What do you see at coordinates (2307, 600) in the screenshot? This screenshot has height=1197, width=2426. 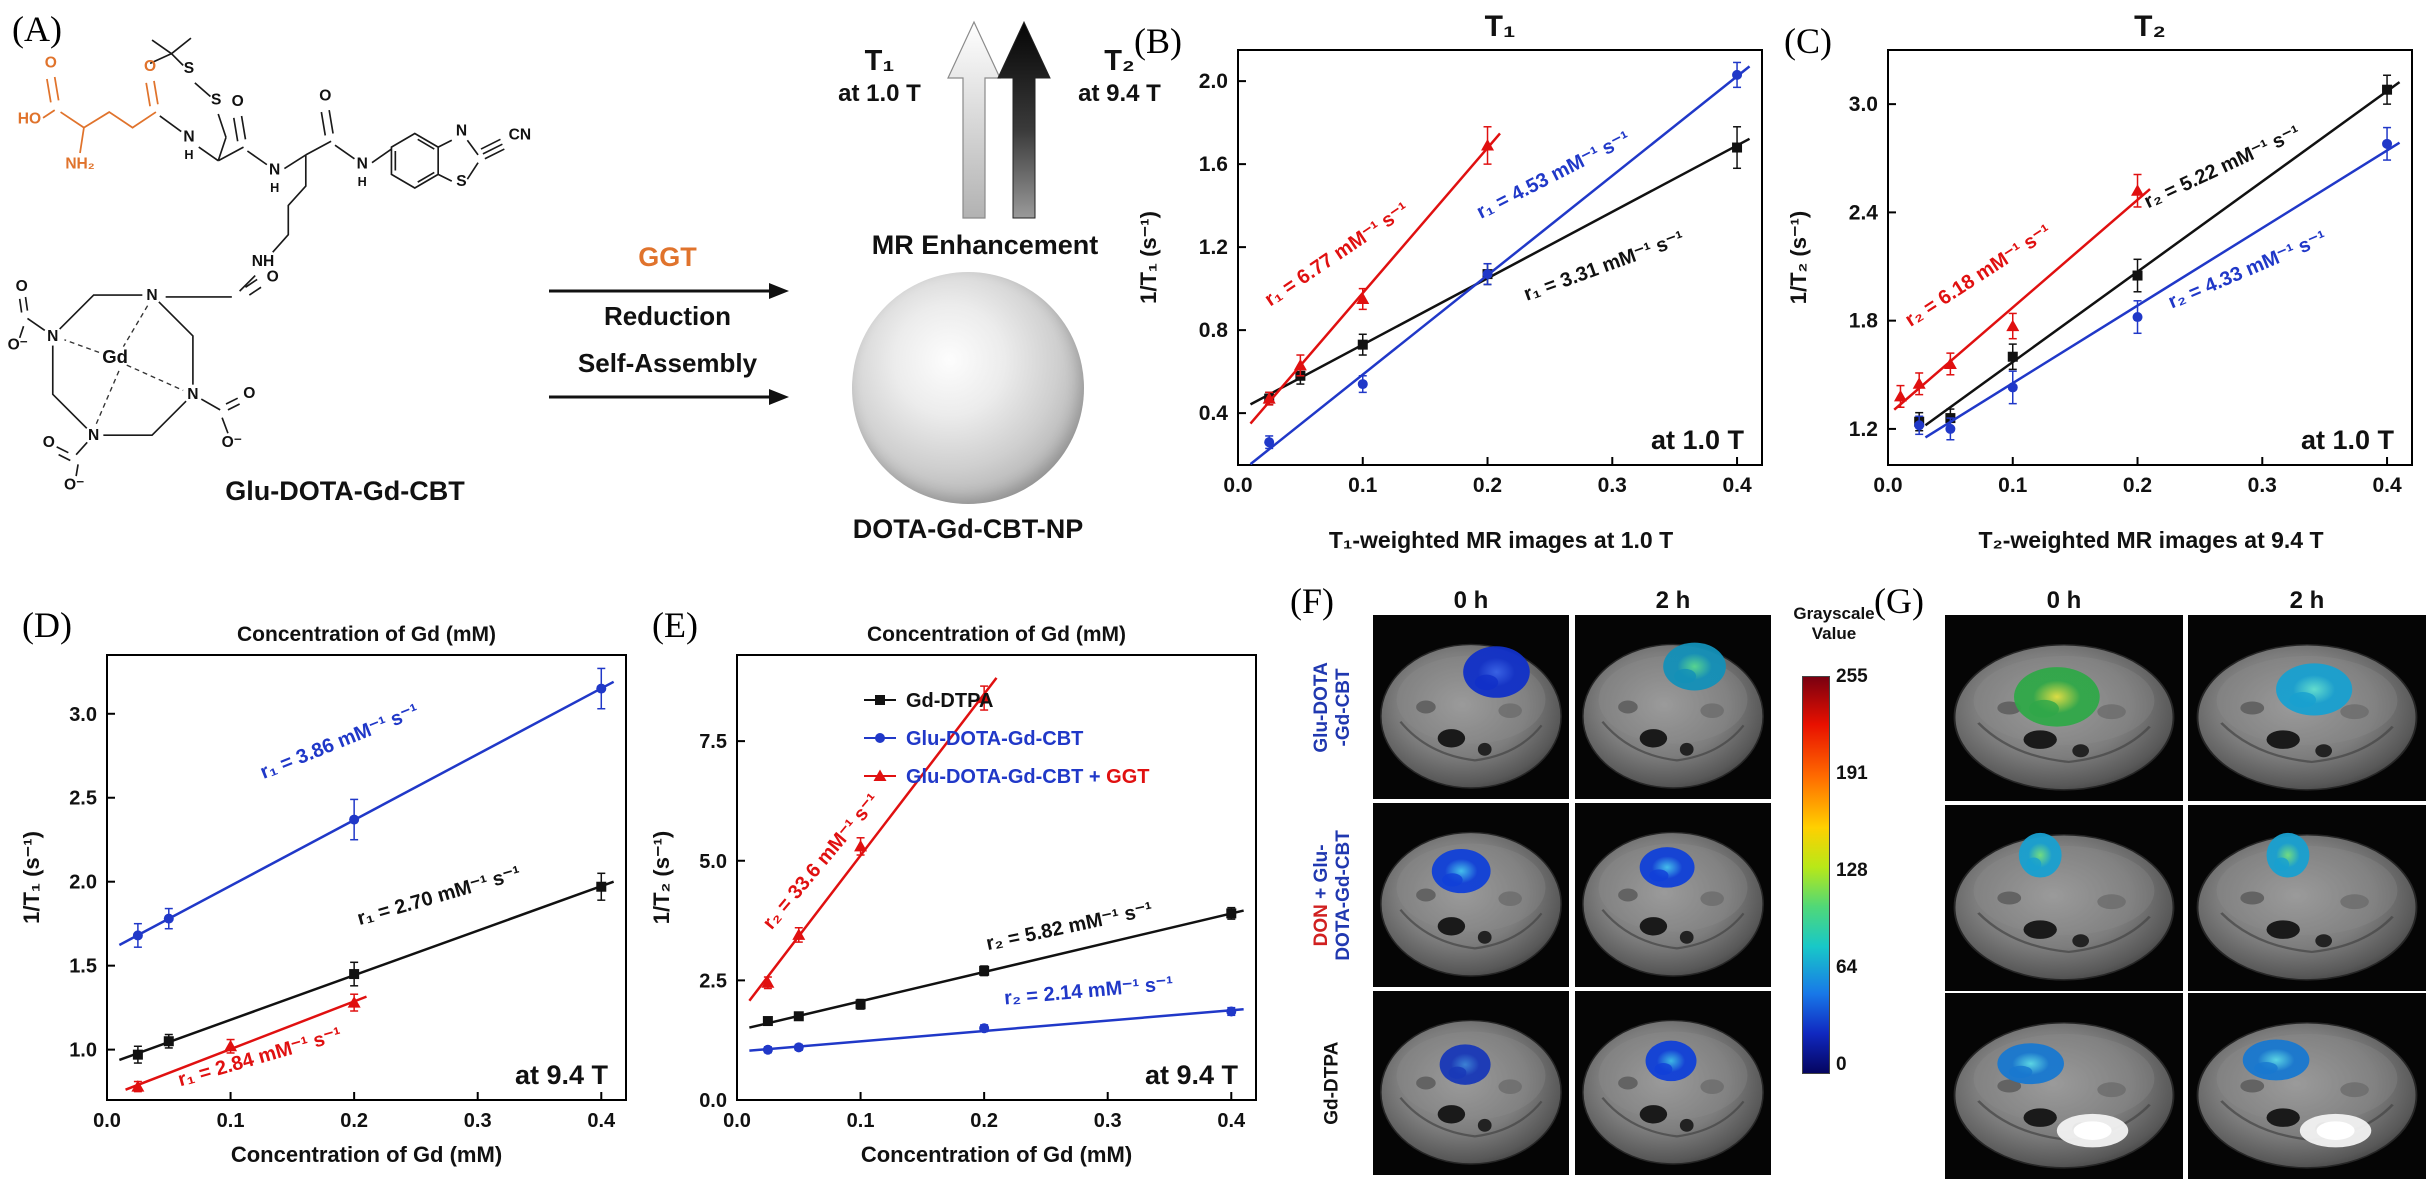 I see `panel-g-col-header-2h: 2 h` at bounding box center [2307, 600].